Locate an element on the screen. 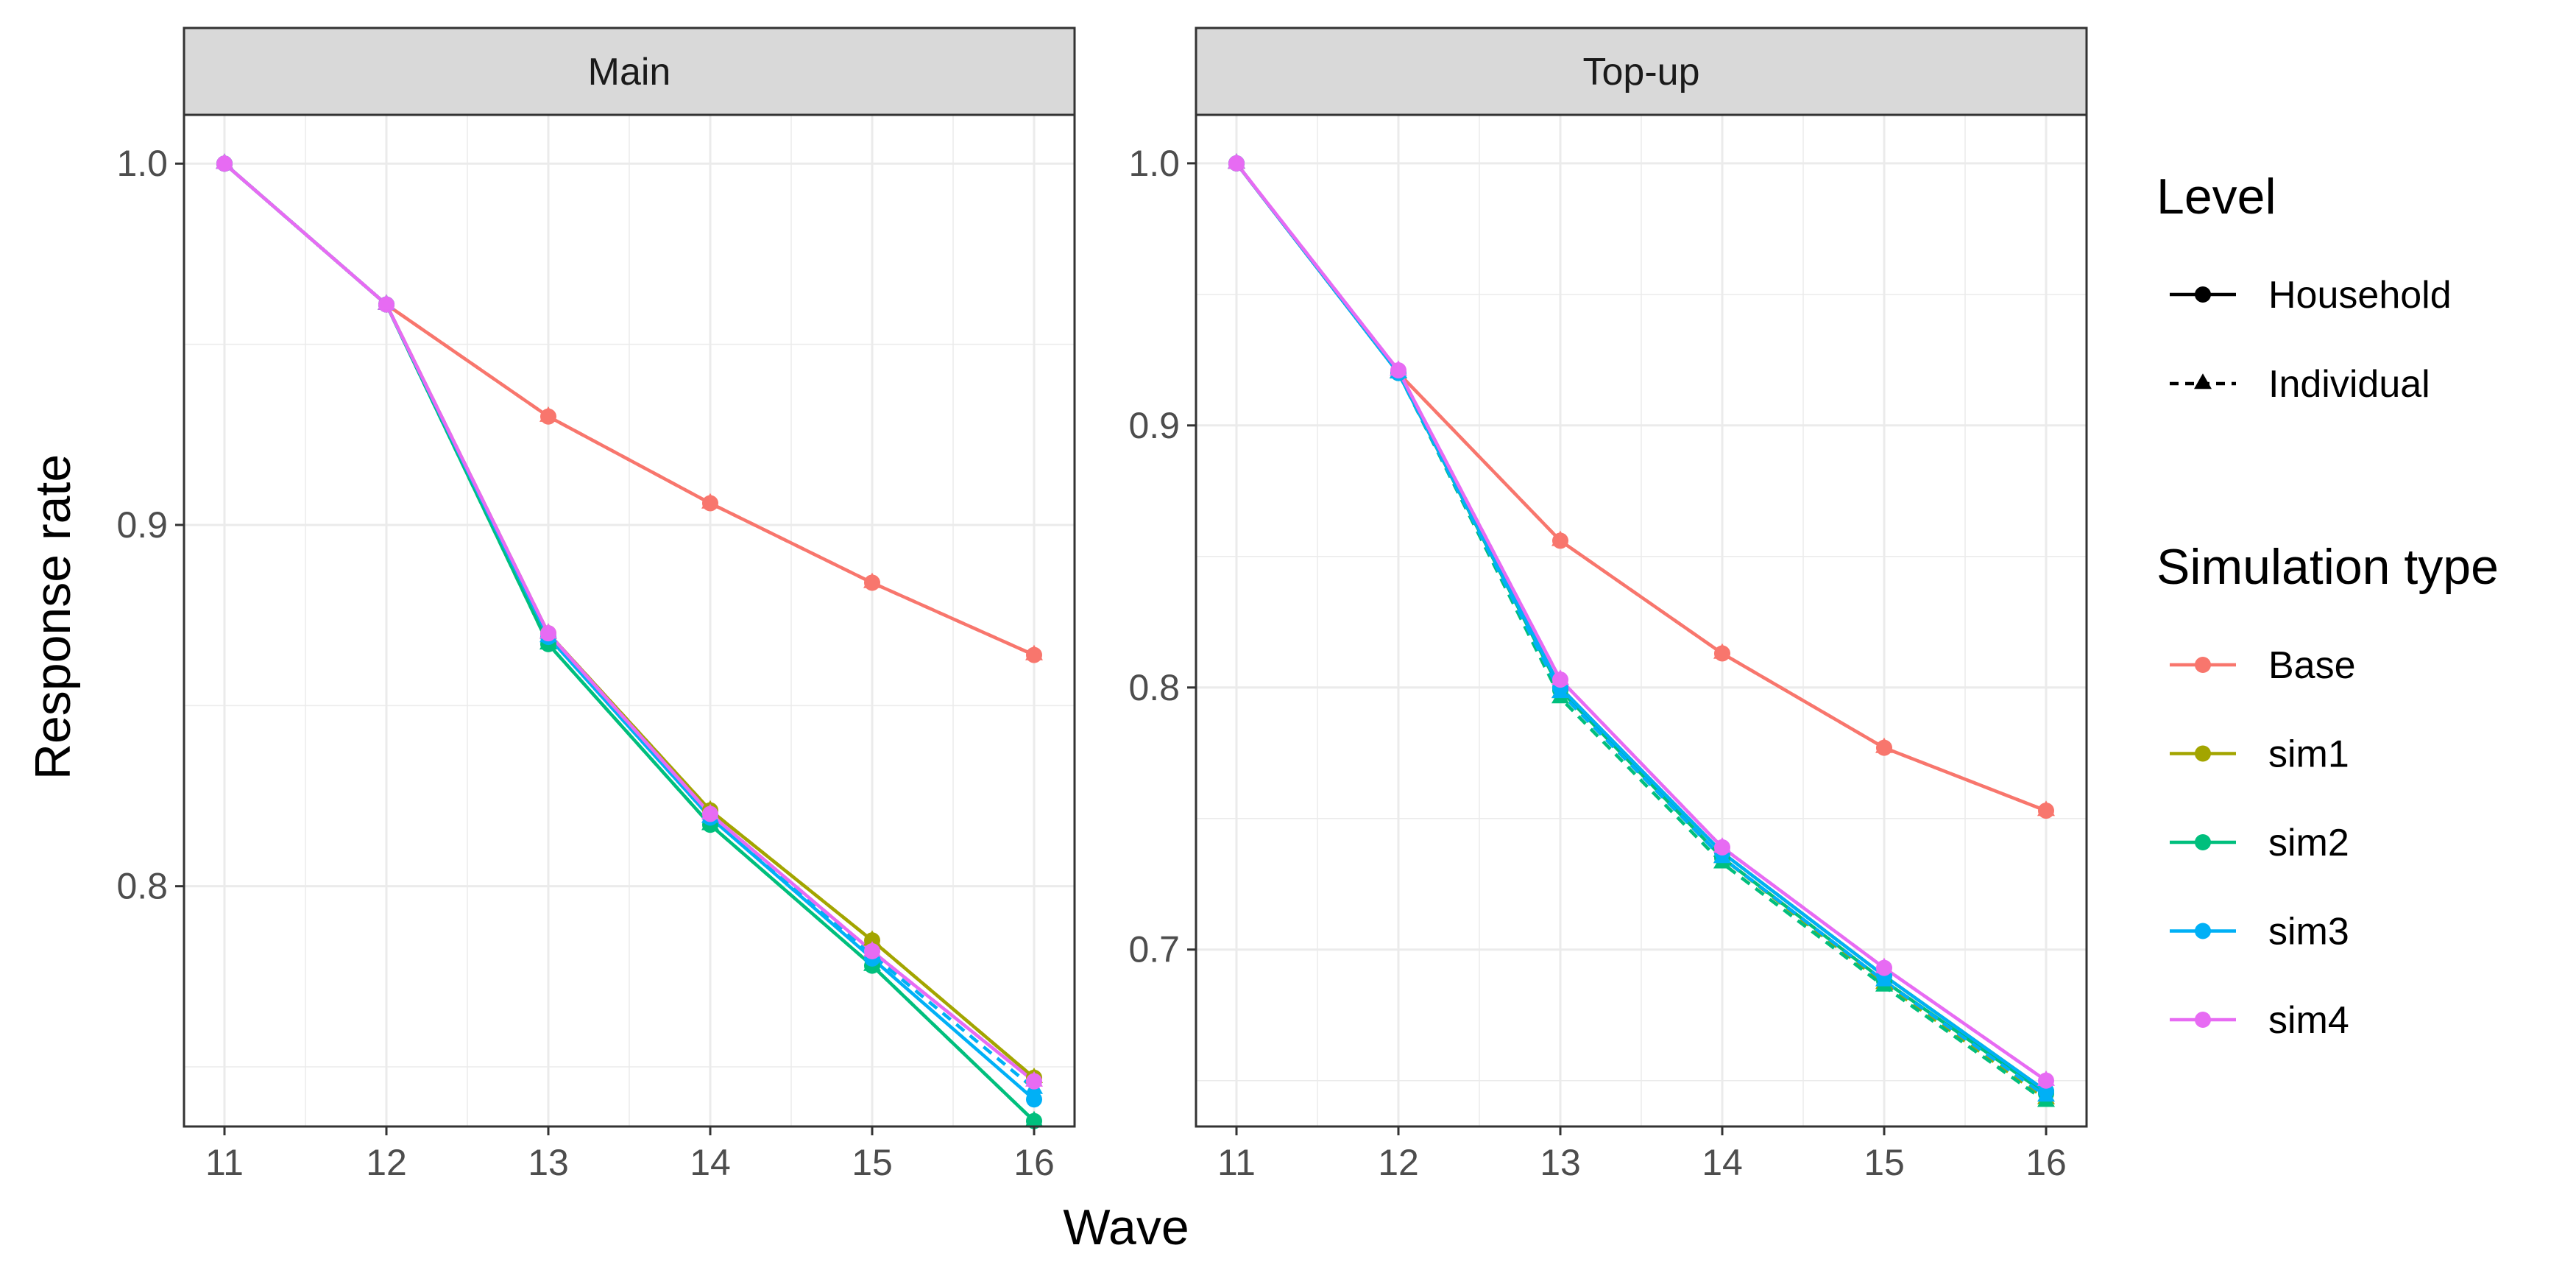 This screenshot has width=2576, height=1273. legend-key-point-base is located at coordinates (2203, 665).